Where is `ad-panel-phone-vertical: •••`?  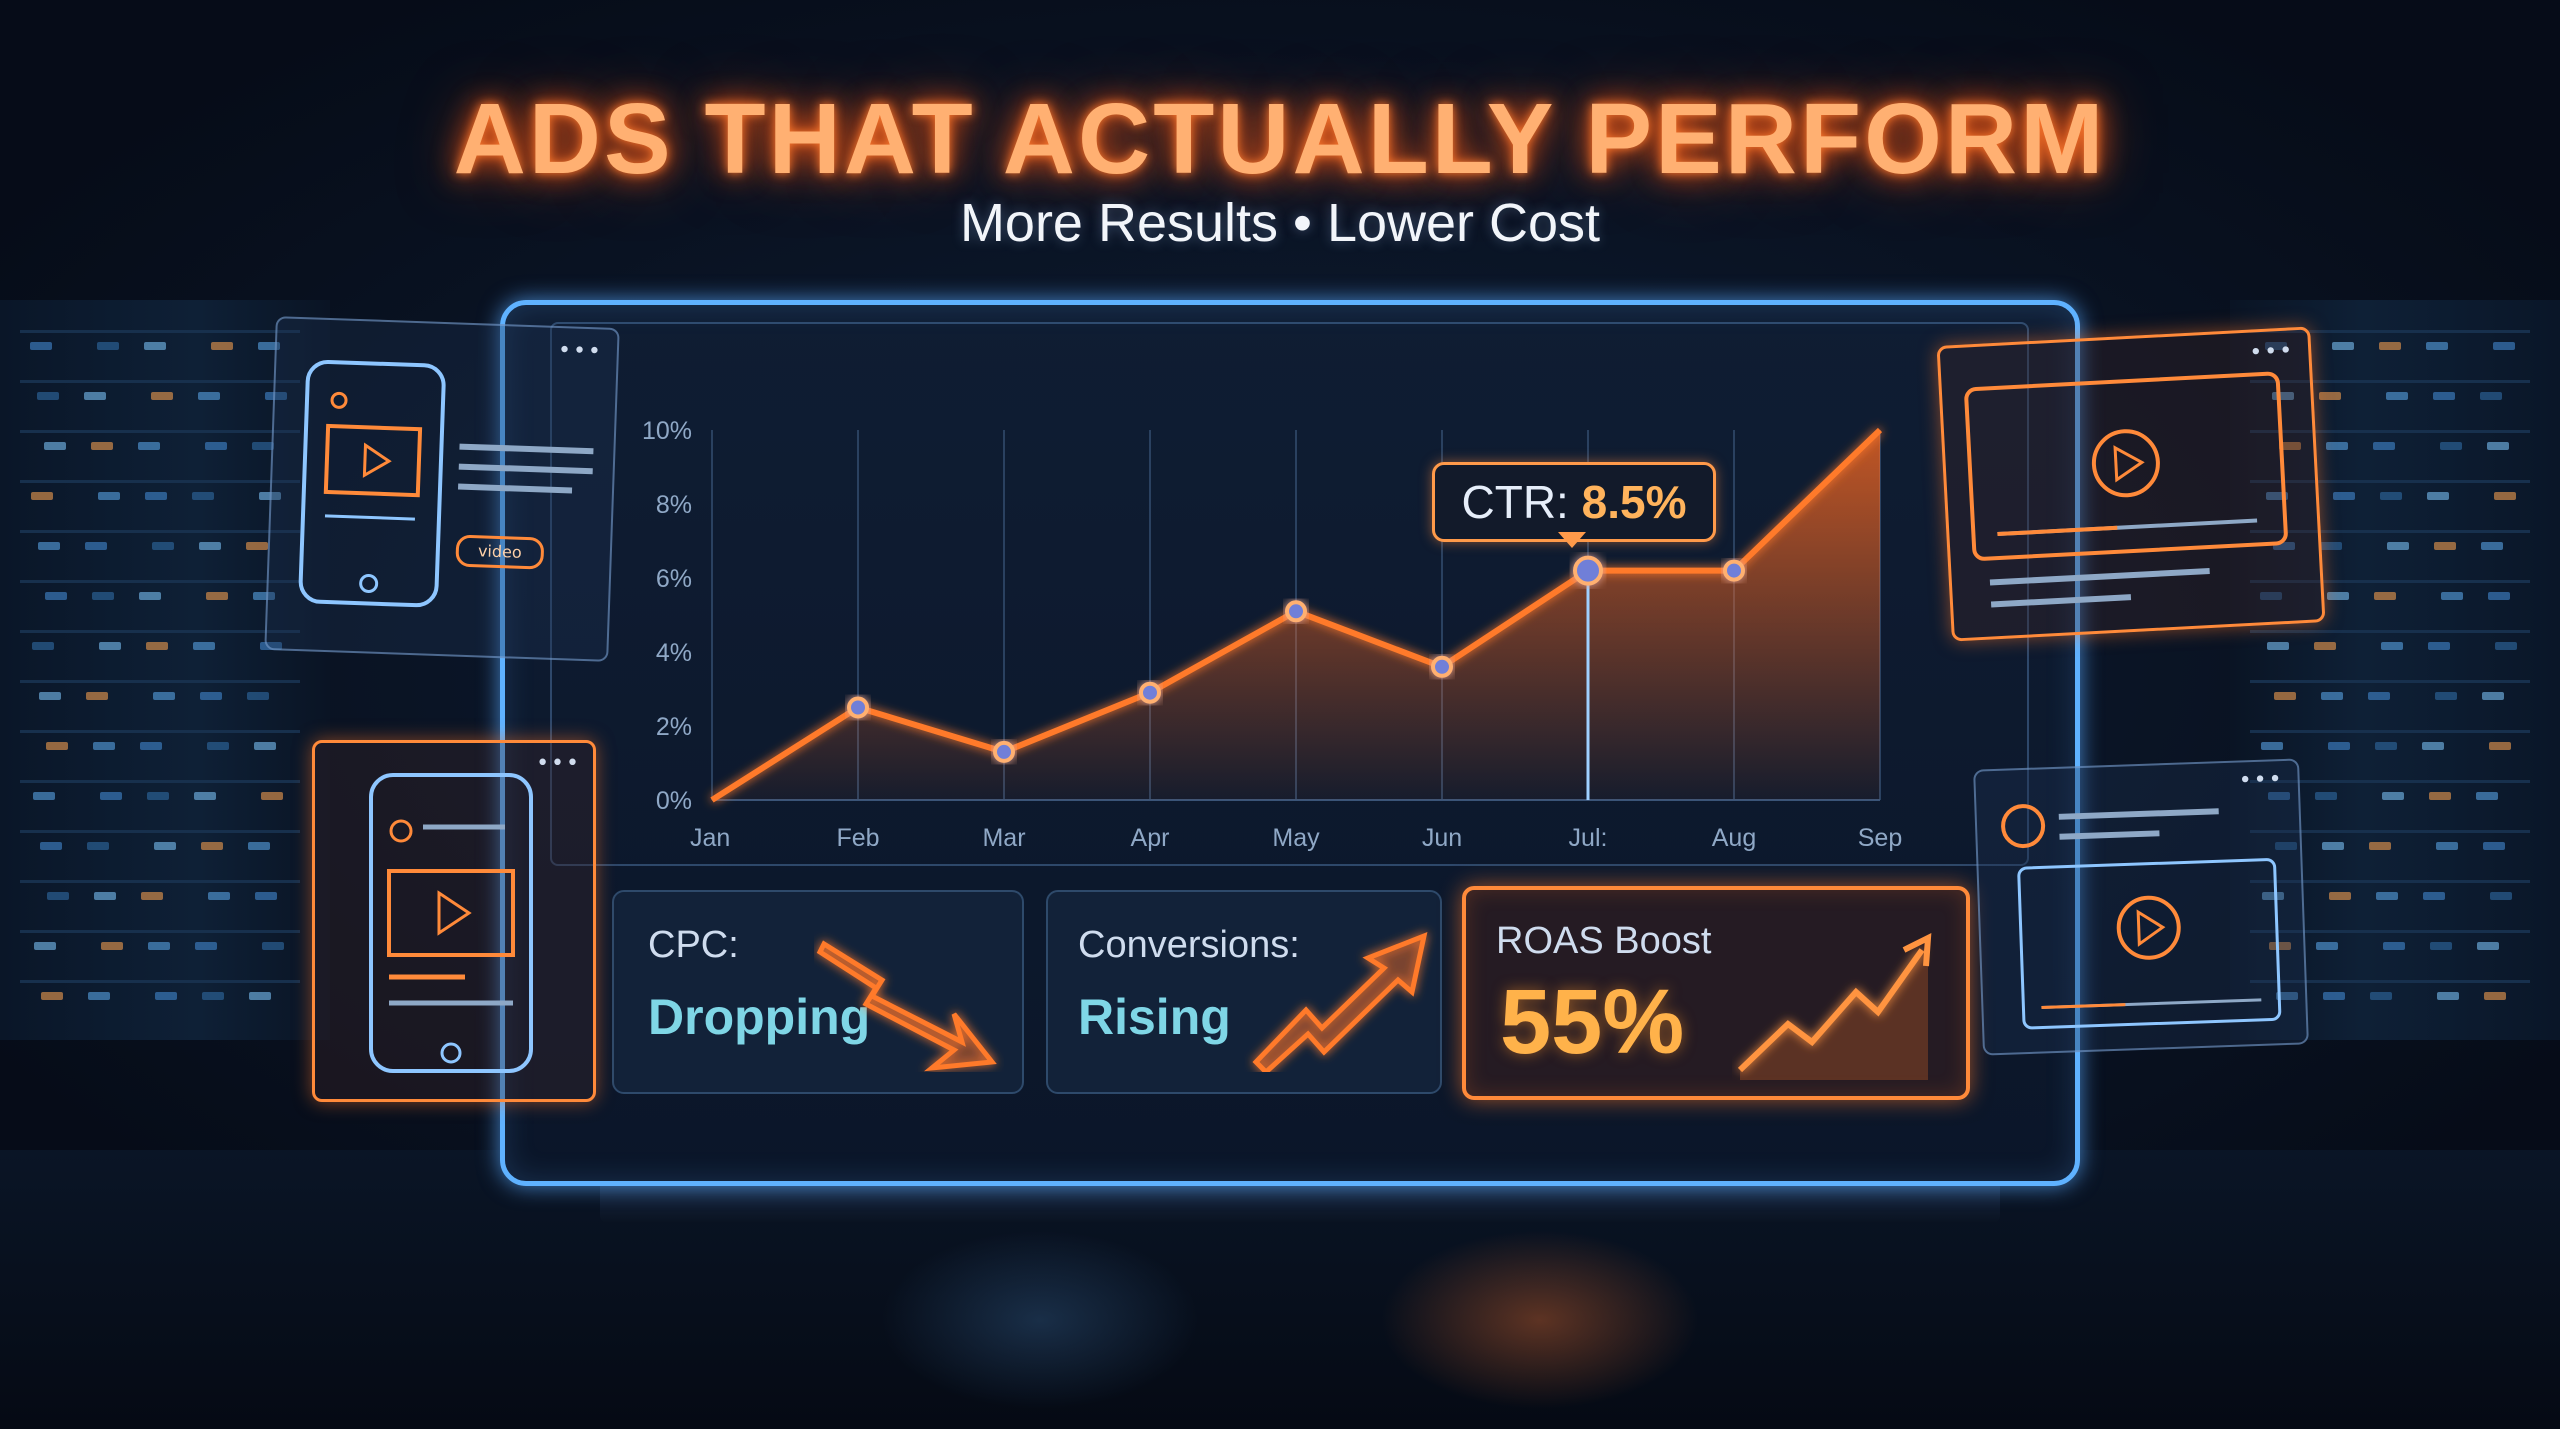
ad-panel-phone-vertical: ••• is located at coordinates (454, 921).